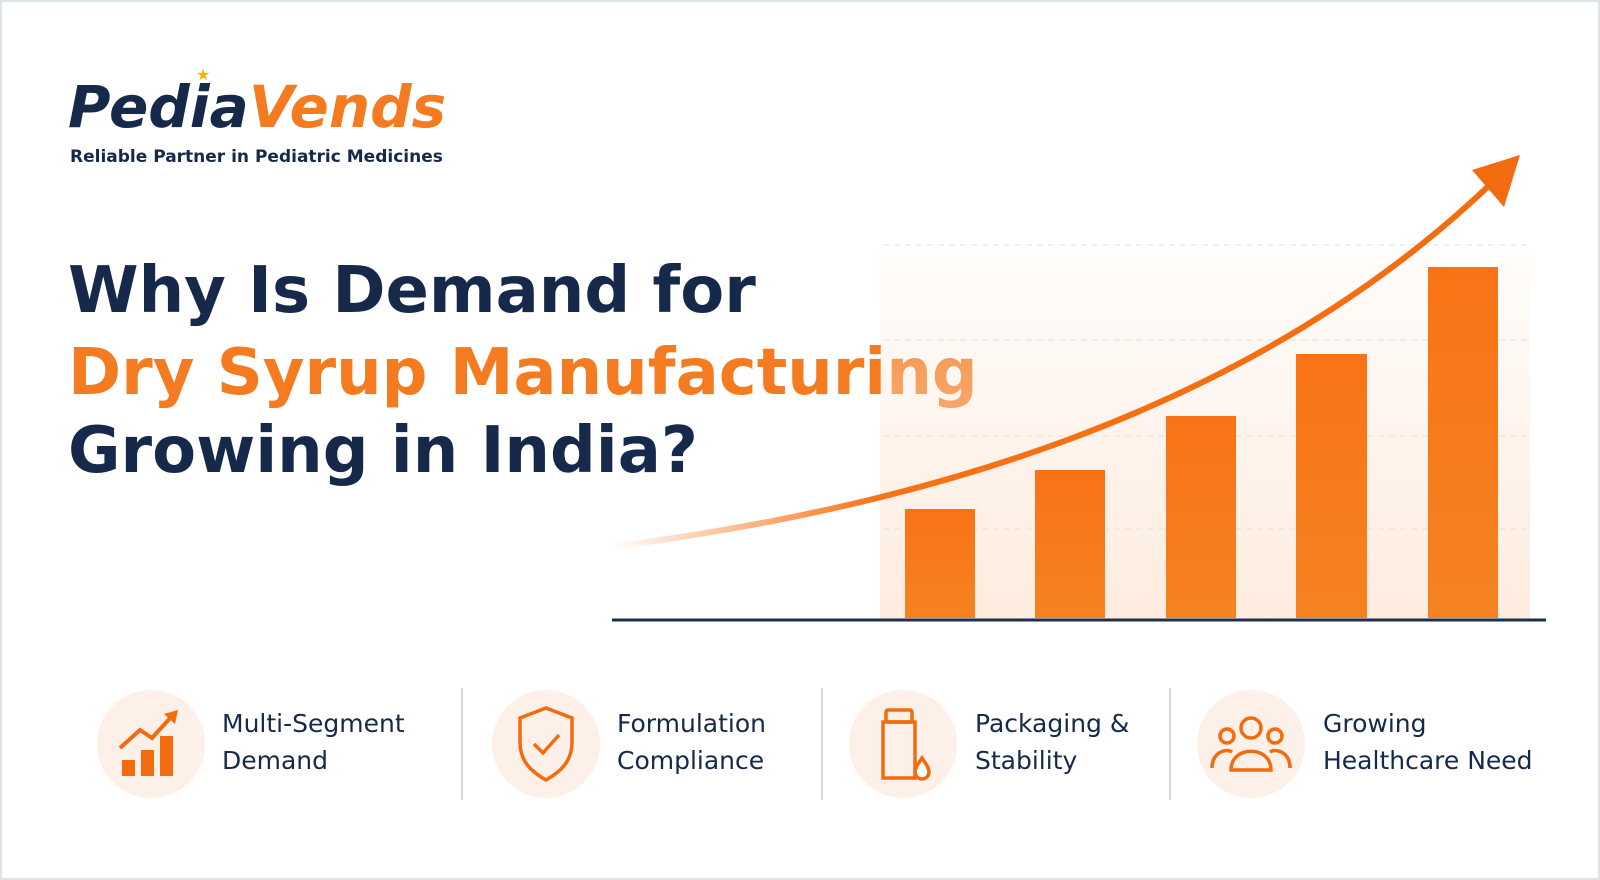 This screenshot has width=1600, height=880. I want to click on icon-growth, so click(148, 743).